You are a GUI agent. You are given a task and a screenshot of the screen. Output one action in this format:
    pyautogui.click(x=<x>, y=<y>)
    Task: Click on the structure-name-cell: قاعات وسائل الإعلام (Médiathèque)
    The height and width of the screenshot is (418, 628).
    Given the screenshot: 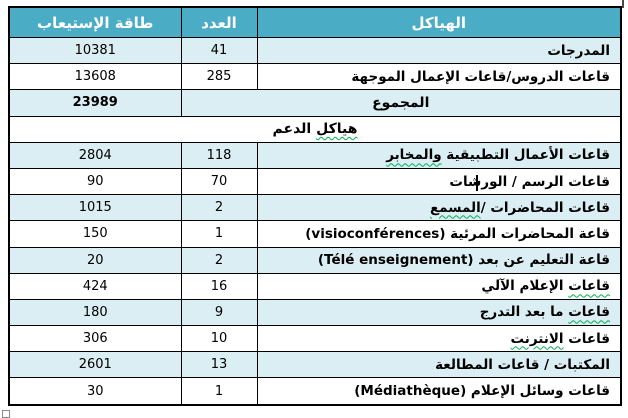 What is the action you would take?
    pyautogui.click(x=439, y=391)
    